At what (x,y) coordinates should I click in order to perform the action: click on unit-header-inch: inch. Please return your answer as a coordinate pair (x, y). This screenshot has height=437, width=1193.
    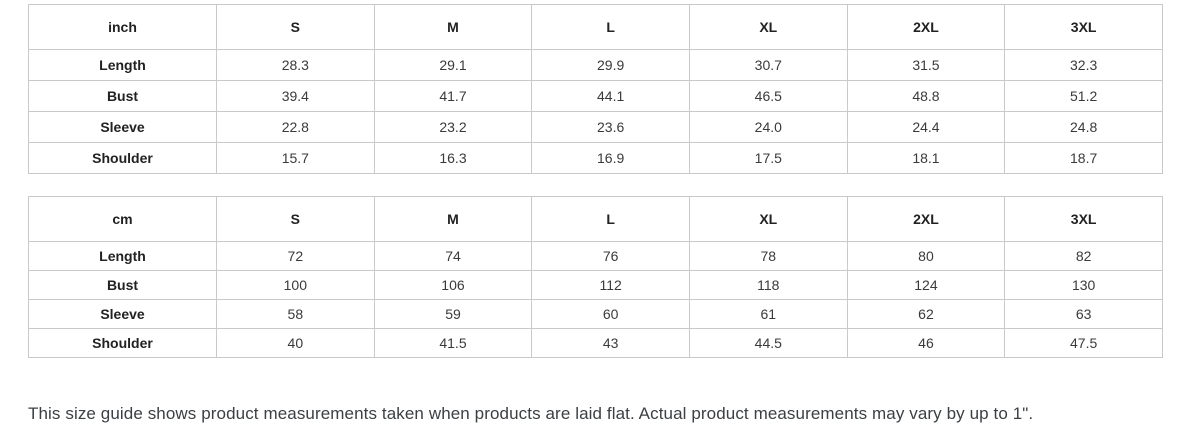
    Looking at the image, I should click on (122, 27).